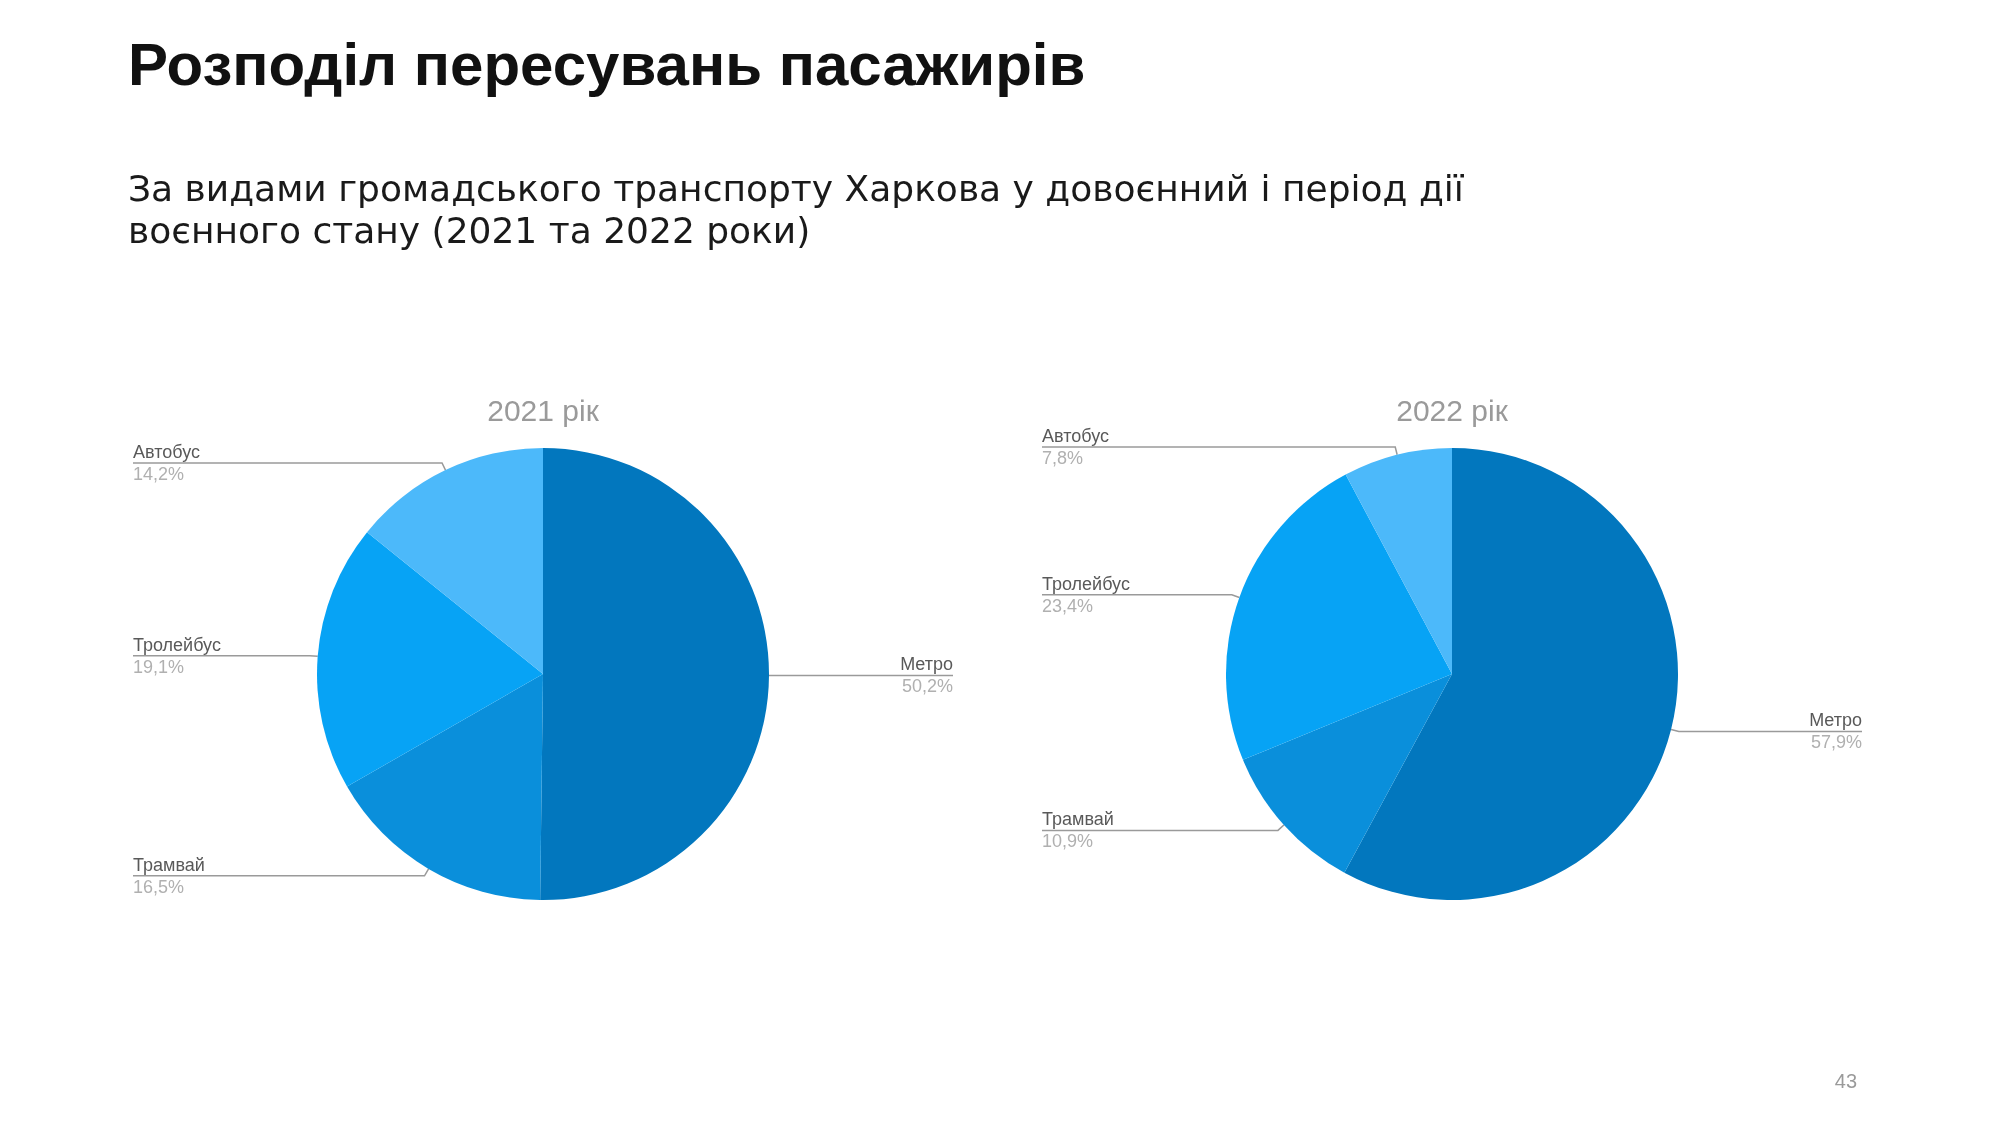  Describe the element at coordinates (159, 886) in the screenshot. I see `data-label: 16,5%` at that location.